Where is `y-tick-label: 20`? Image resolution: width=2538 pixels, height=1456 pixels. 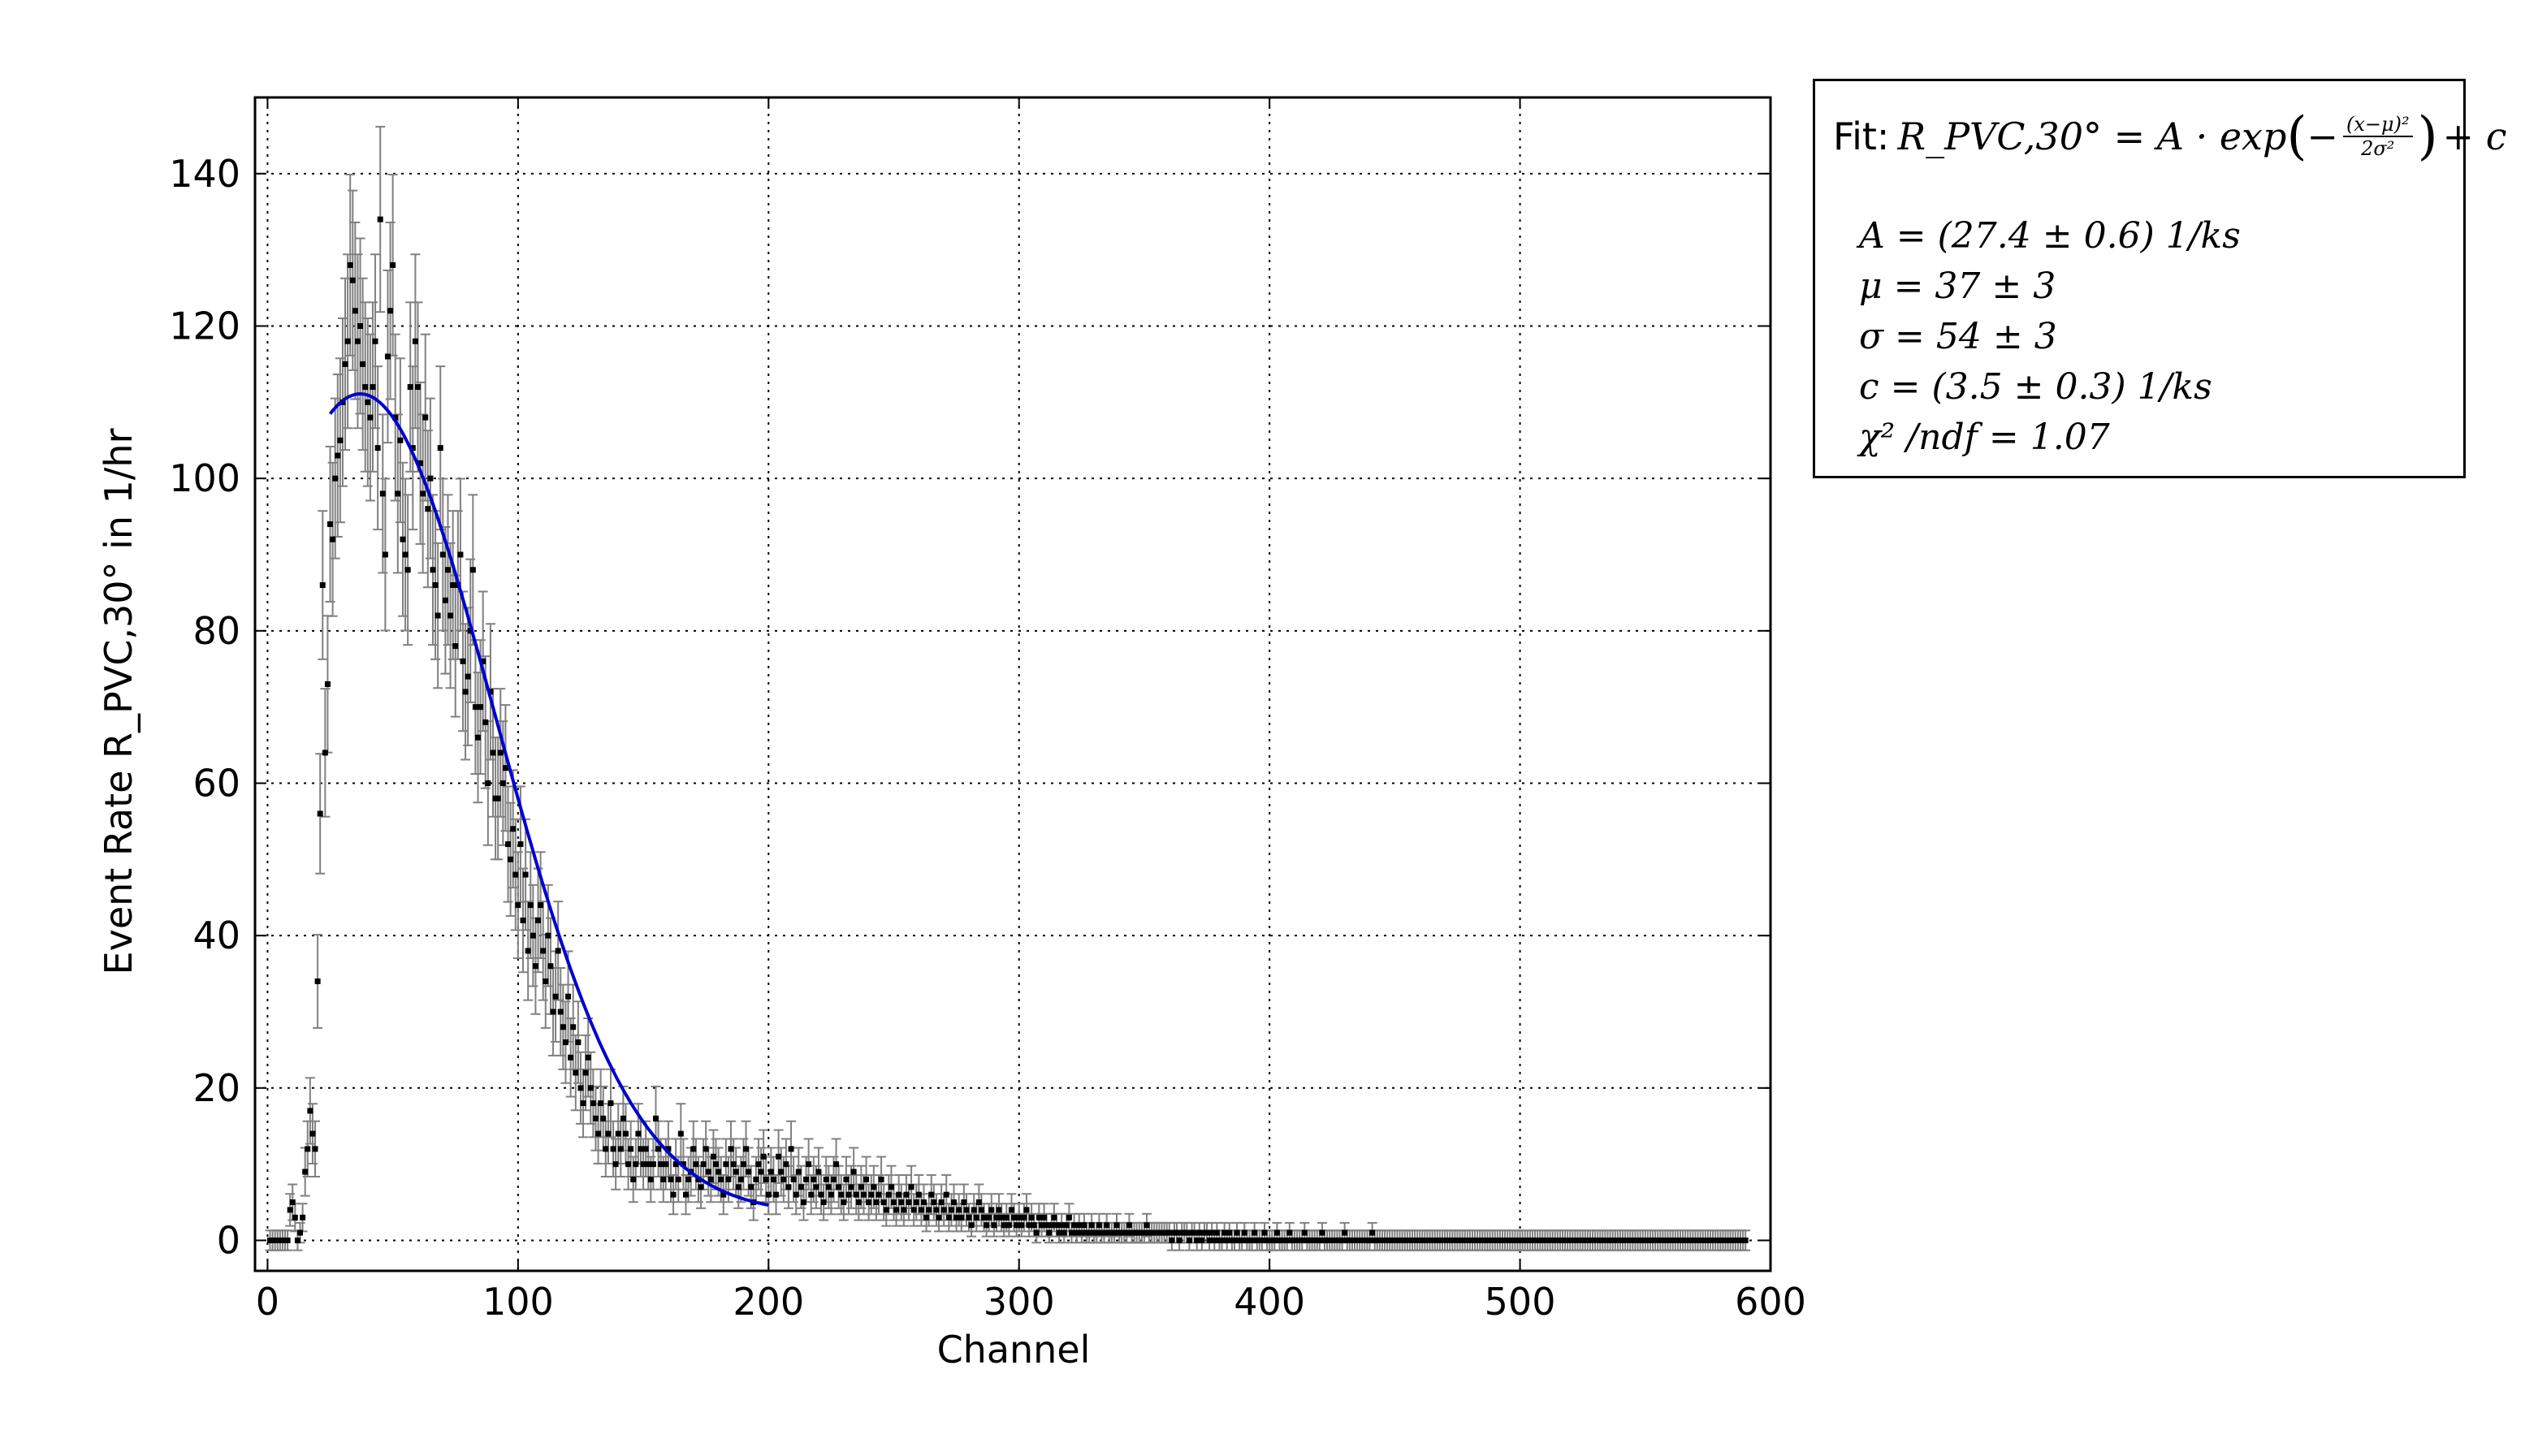
y-tick-label: 20 is located at coordinates (216, 1088).